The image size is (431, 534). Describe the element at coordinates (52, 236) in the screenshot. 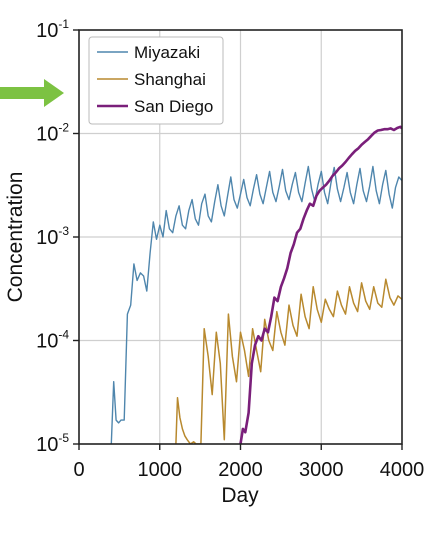

I see `y-tick-label: 10⁻³` at that location.